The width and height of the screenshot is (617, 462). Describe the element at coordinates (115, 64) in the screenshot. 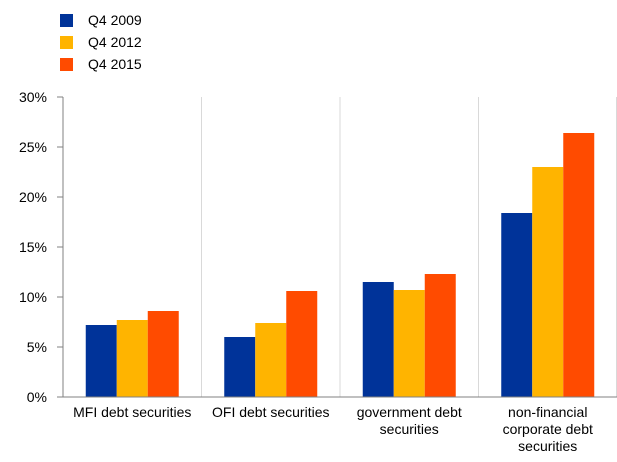

I see `legend-label-3: Q4 2015` at that location.